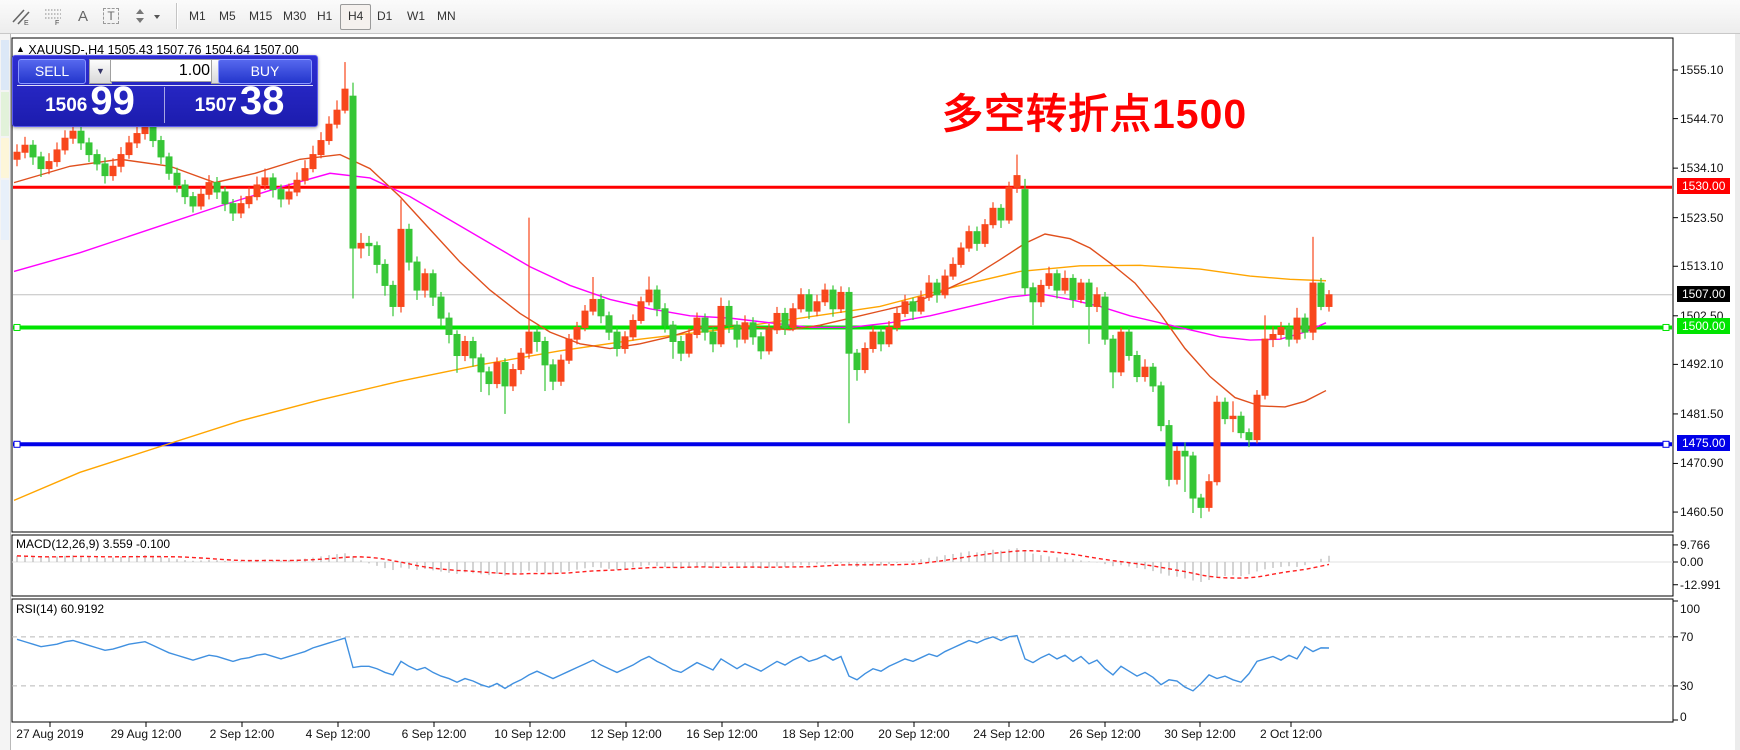 The width and height of the screenshot is (1740, 750). What do you see at coordinates (722, 734) in the screenshot?
I see `time-axis-label: 16 Sep 12:00` at bounding box center [722, 734].